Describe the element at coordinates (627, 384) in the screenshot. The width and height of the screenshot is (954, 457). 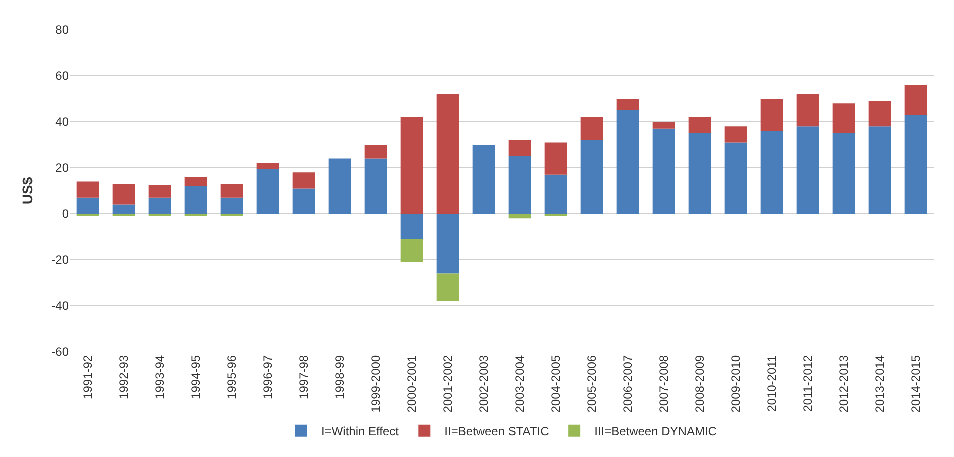
I see `x-tick-label: 2006-2007` at that location.